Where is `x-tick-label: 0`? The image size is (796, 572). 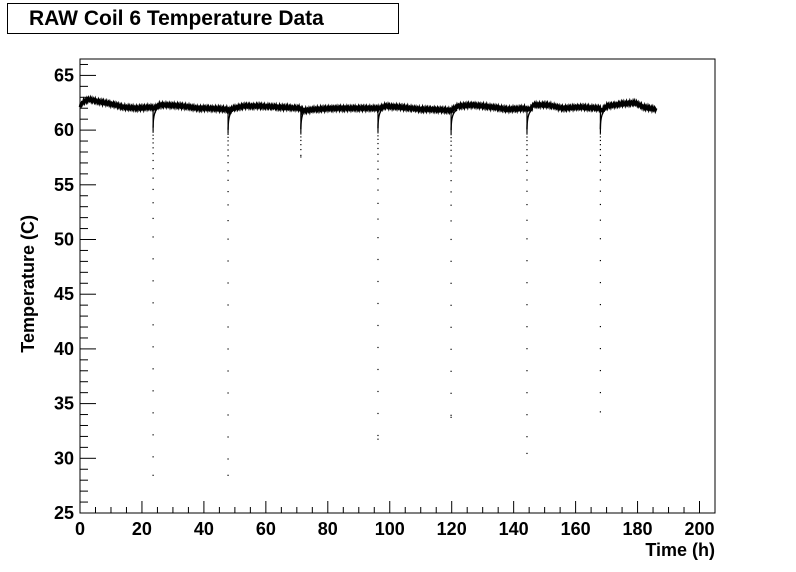
x-tick-label: 0 is located at coordinates (80, 529).